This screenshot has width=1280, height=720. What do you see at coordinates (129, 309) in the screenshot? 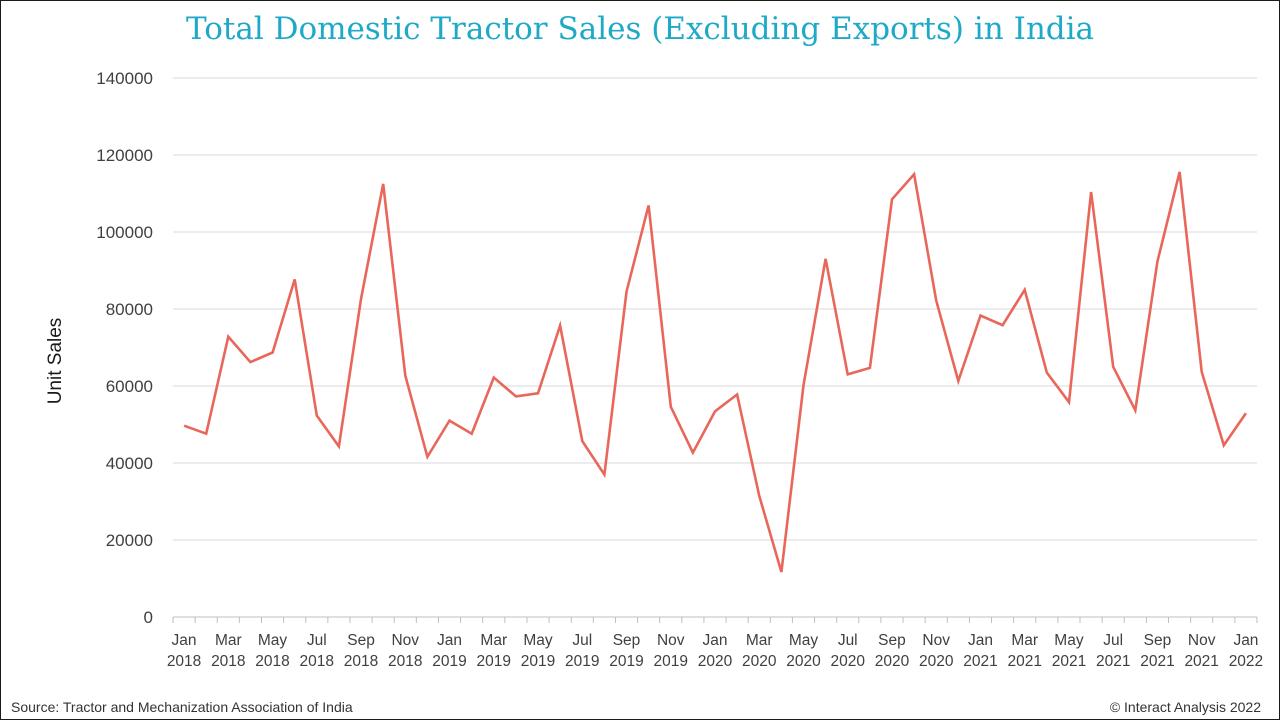
I see `y-tick-label: 80000` at bounding box center [129, 309].